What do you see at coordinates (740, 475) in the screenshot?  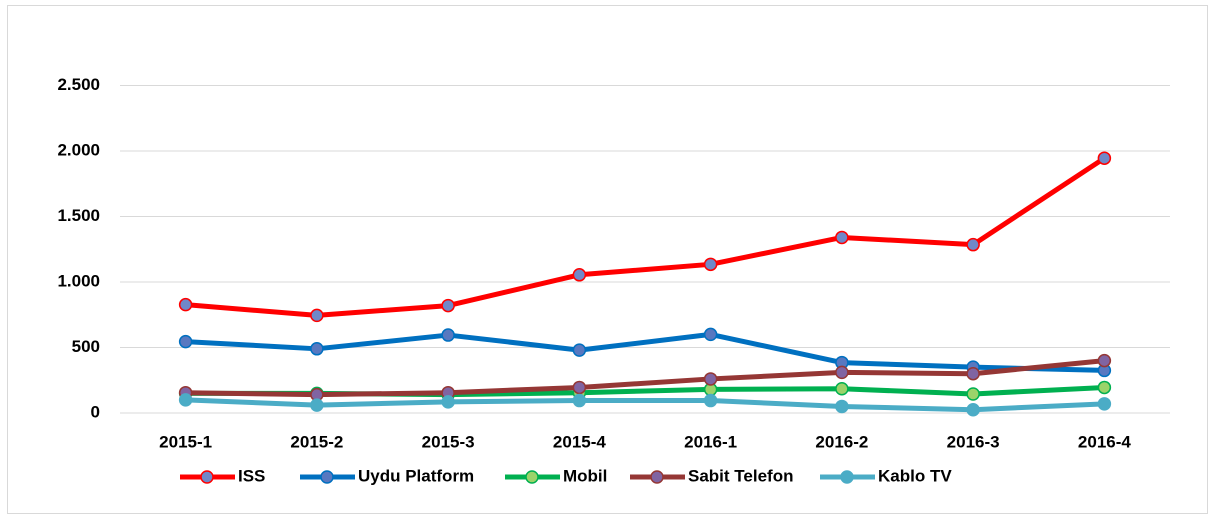 I see `legend-label: Sabit Telefon` at bounding box center [740, 475].